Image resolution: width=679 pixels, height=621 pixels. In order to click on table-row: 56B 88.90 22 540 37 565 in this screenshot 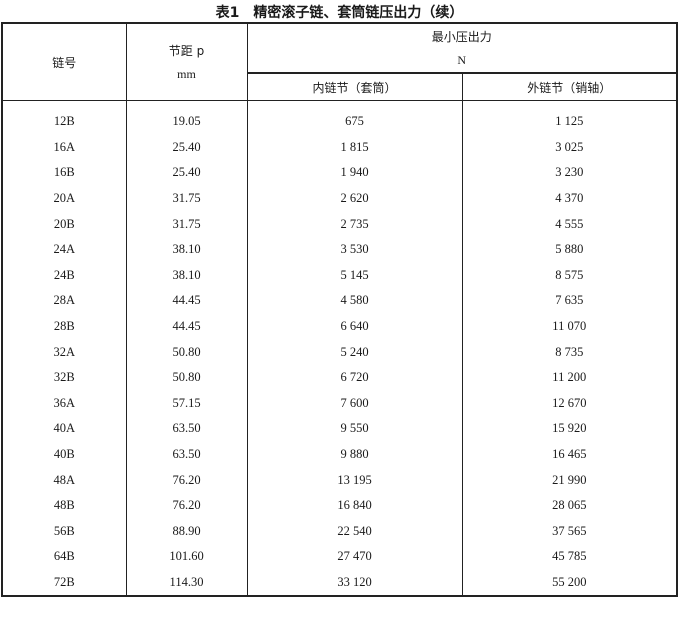, I will do `click(339, 531)`.